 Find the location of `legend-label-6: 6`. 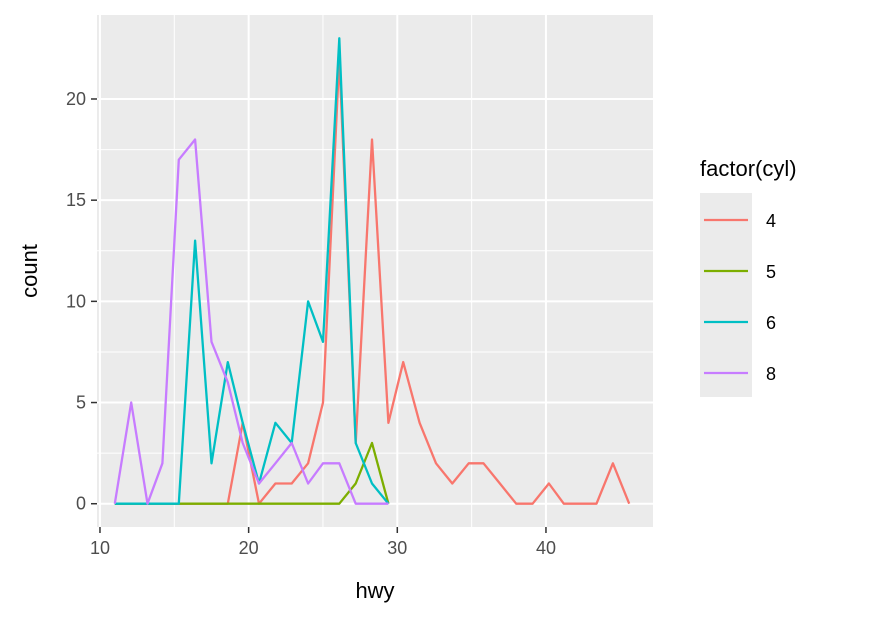

legend-label-6: 6 is located at coordinates (771, 323).